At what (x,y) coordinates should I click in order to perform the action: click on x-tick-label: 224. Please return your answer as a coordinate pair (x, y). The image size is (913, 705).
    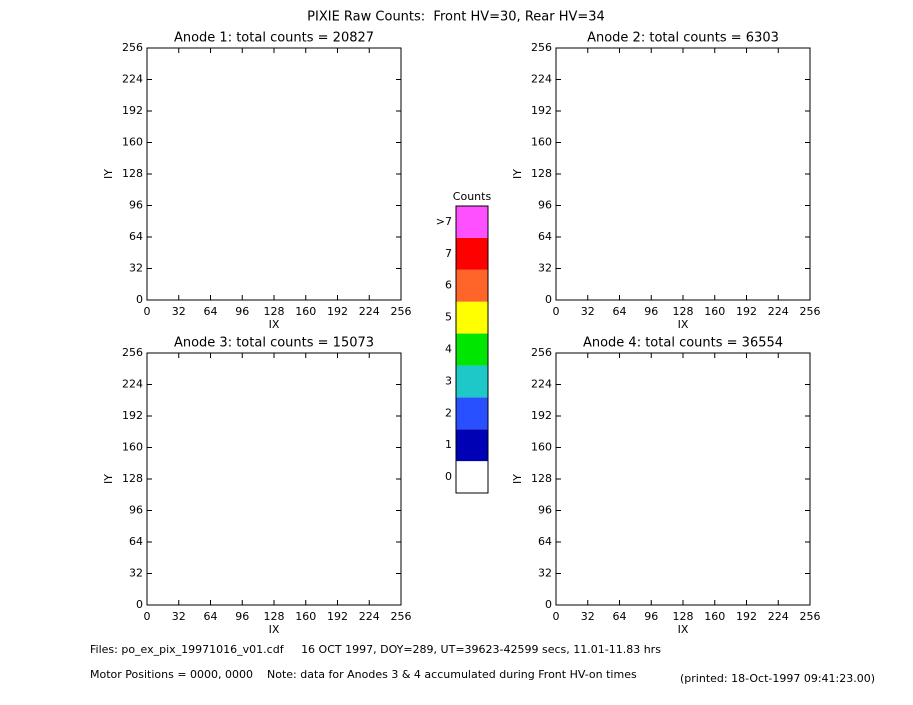
    Looking at the image, I should click on (369, 616).